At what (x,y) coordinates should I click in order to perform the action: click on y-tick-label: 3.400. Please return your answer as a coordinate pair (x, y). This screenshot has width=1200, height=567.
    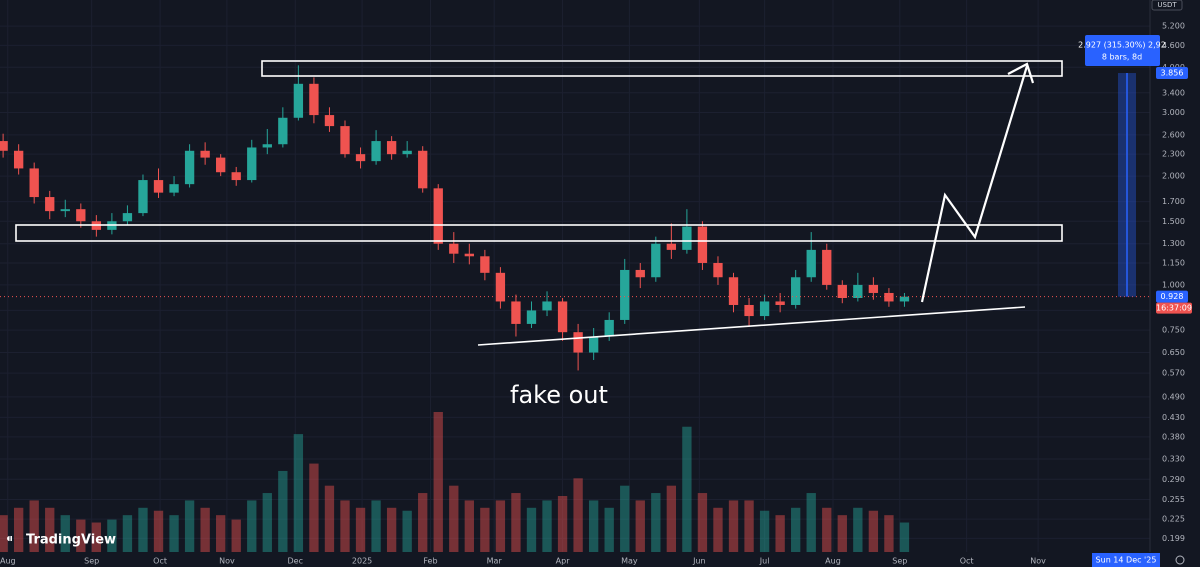
    Looking at the image, I should click on (1173, 92).